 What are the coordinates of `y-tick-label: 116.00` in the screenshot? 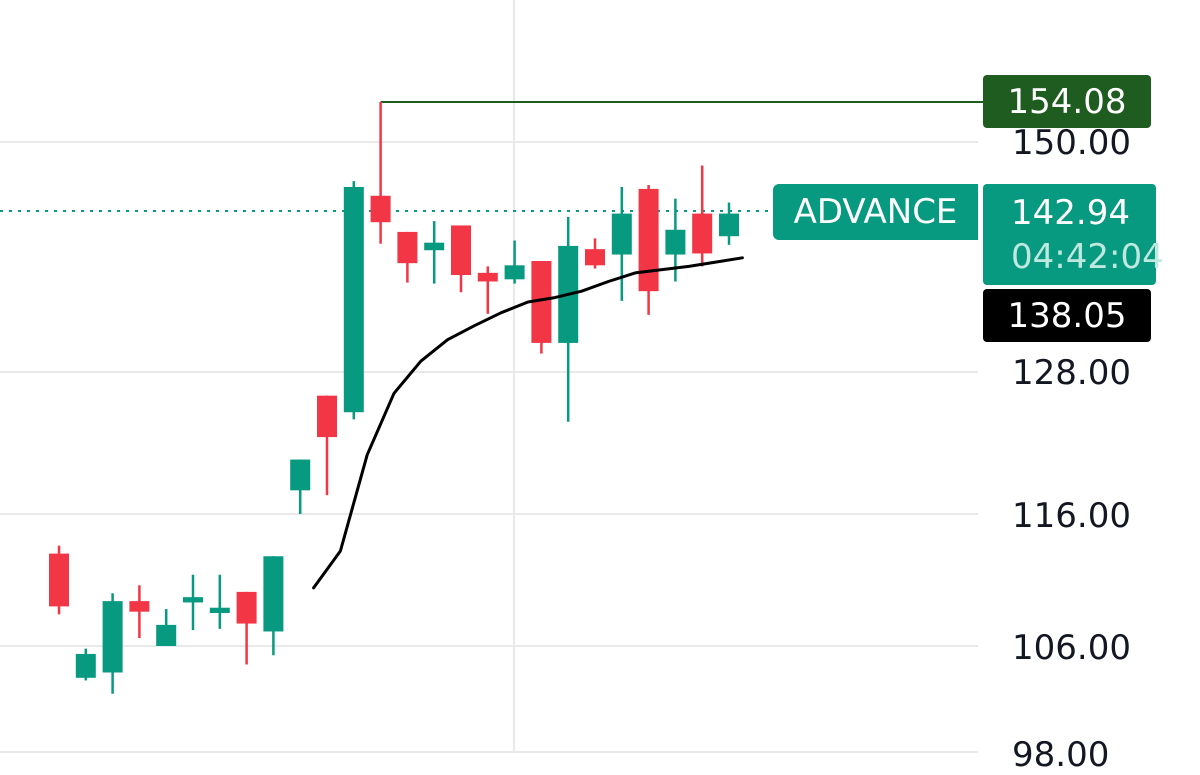 It's located at (1071, 516).